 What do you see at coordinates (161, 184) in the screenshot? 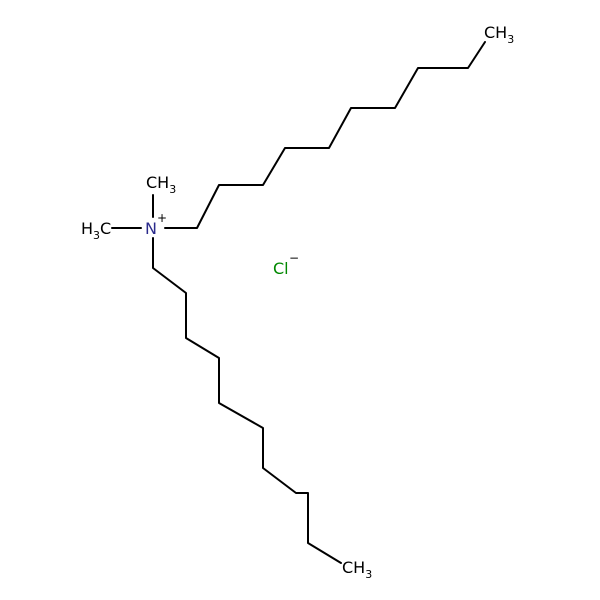
I see `methyl-top-label: CH3` at bounding box center [161, 184].